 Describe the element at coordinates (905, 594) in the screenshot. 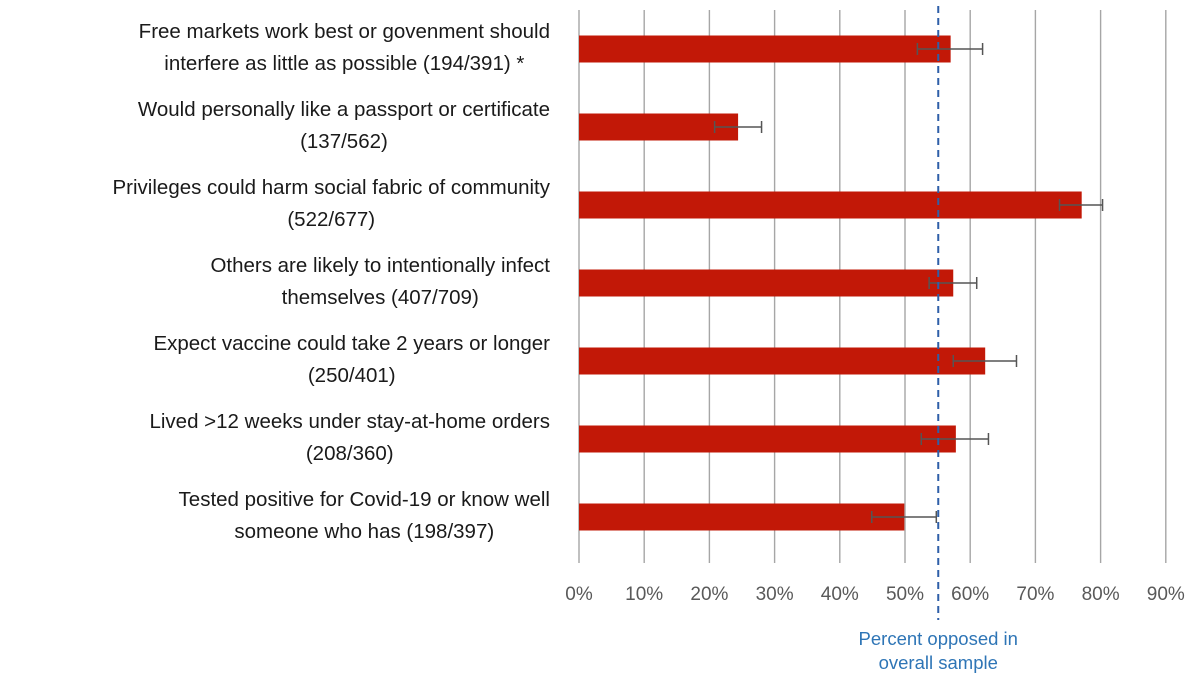

I see `x-tick-label: 50%` at that location.